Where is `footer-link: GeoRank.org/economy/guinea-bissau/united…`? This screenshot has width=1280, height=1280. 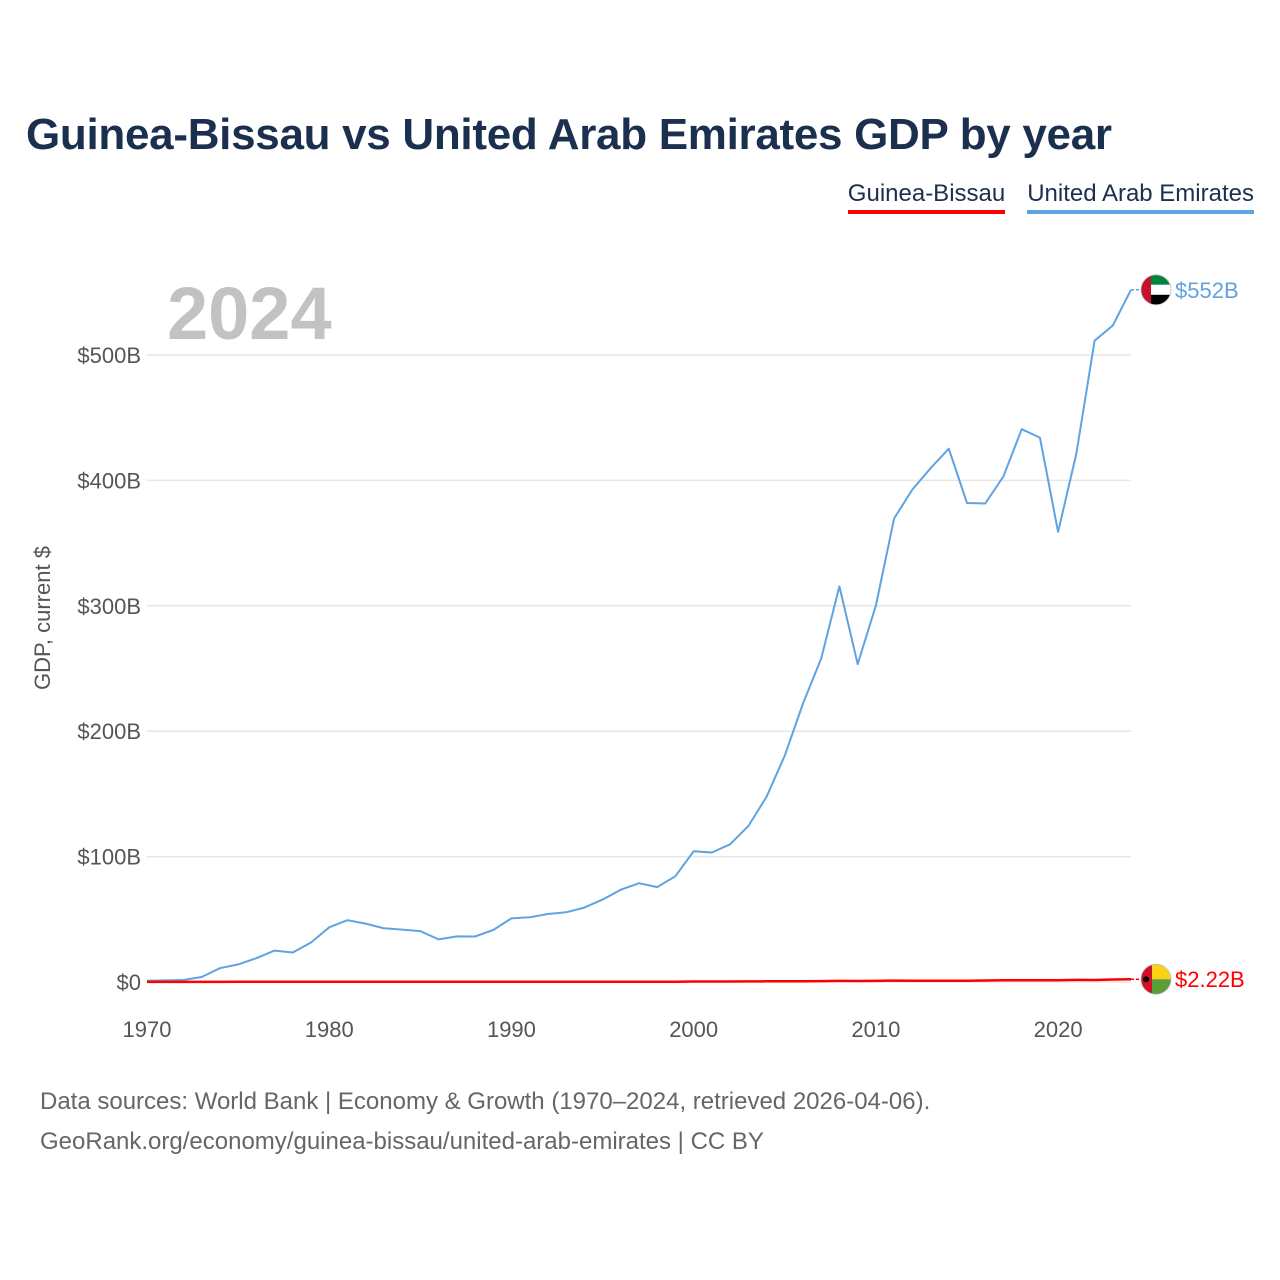
footer-link: GeoRank.org/economy/guinea-bissau/united… is located at coordinates (402, 1141).